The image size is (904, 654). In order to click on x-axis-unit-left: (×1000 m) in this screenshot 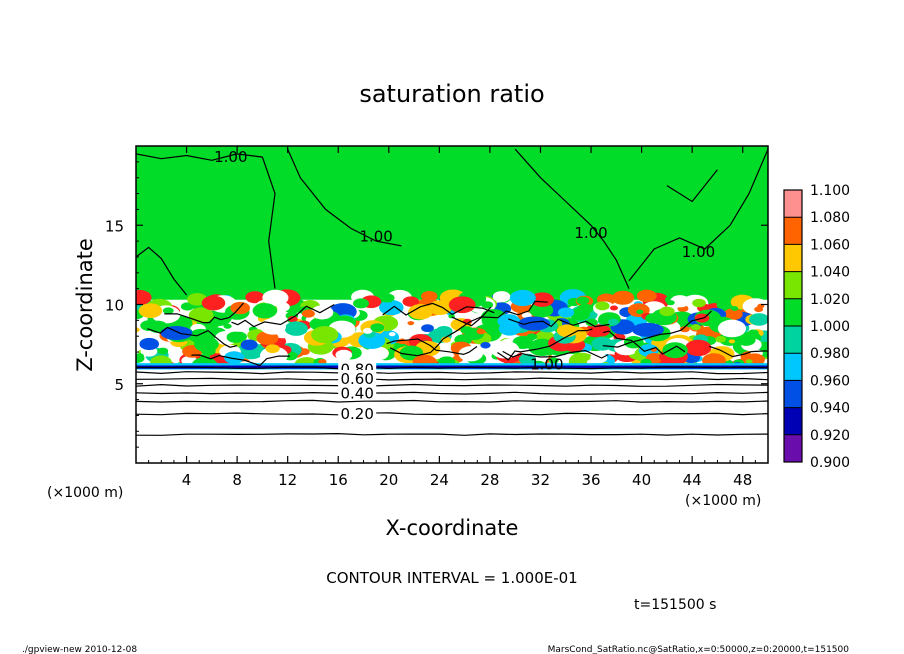, I will do `click(85, 493)`.